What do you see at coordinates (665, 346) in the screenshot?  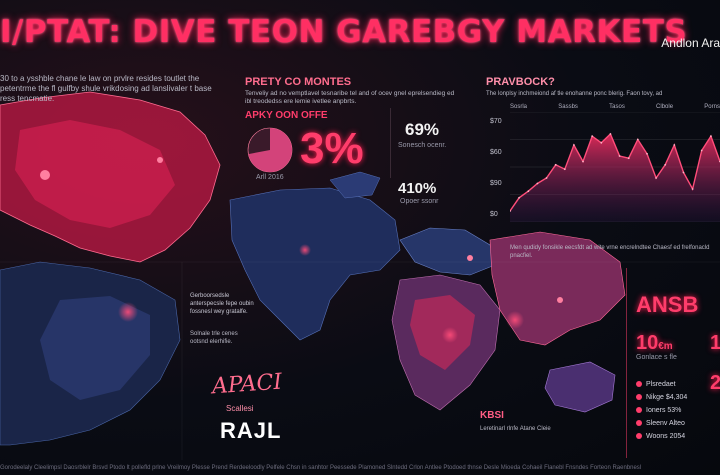 I see `right-stat-1-unit: €m` at bounding box center [665, 346].